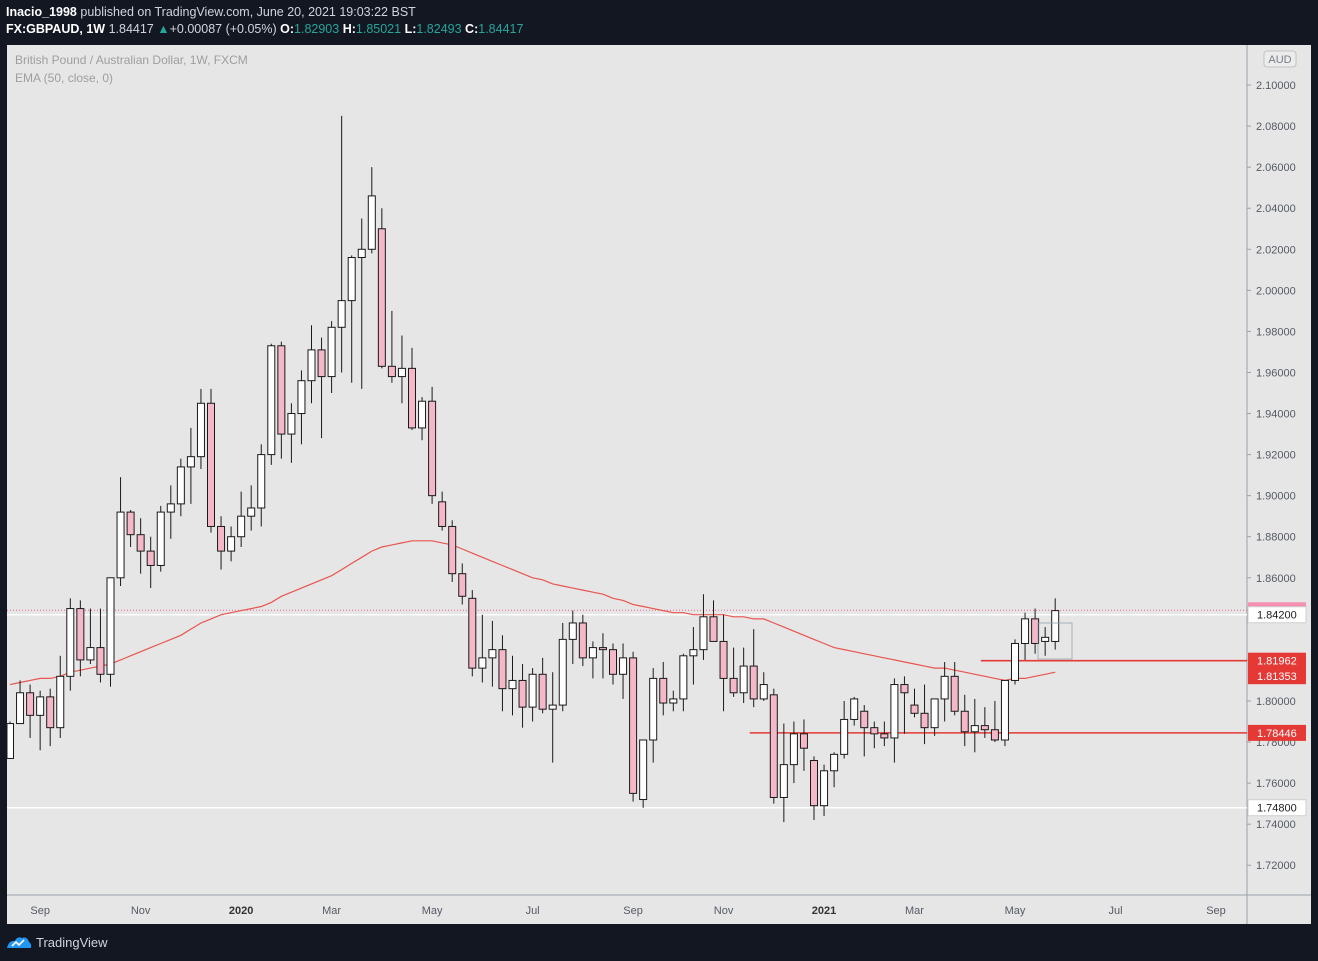 The image size is (1318, 961). What do you see at coordinates (1276, 168) in the screenshot?
I see `price-tick-label: 2.06000` at bounding box center [1276, 168].